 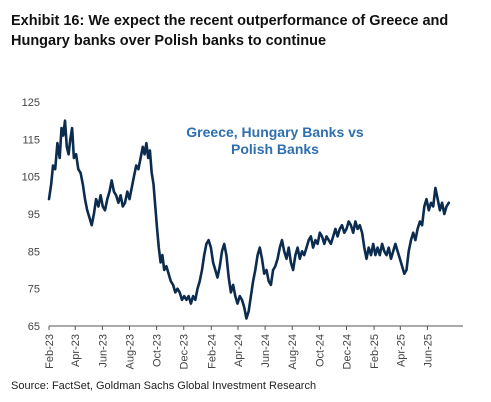 I want to click on chart-annotation: Greece, Hungary Banks vs Polish Banks, so click(x=275, y=140).